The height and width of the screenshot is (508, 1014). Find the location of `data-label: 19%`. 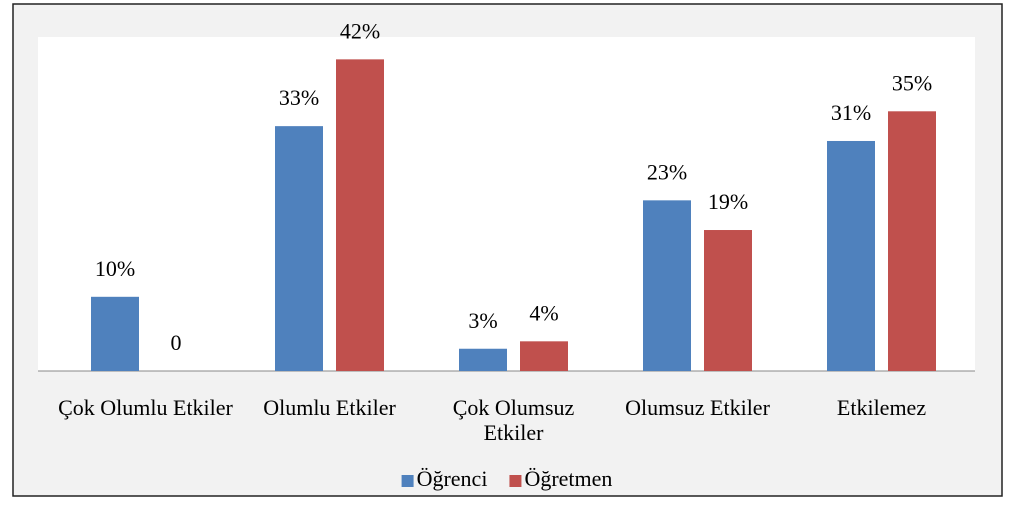

data-label: 19% is located at coordinates (728, 201).